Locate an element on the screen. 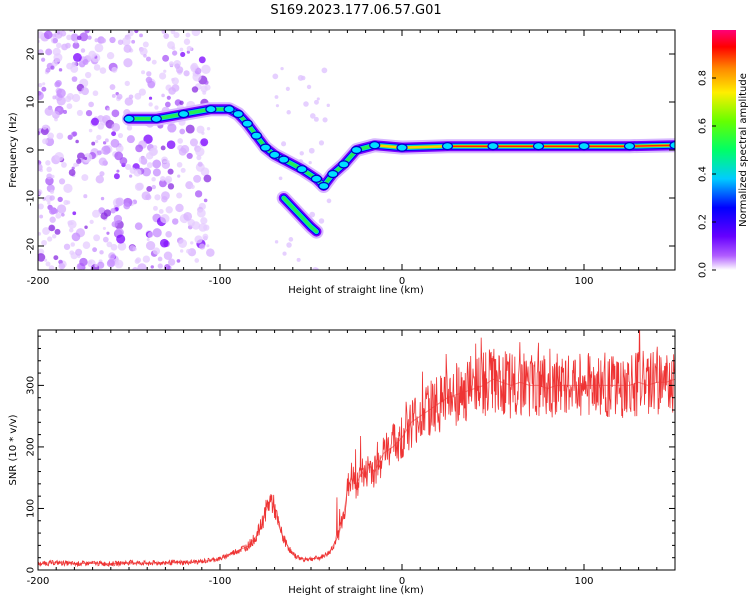 Image resolution: width=750 pixels, height=600 pixels. colorbar-tick-label: 0.6 is located at coordinates (703, 126).